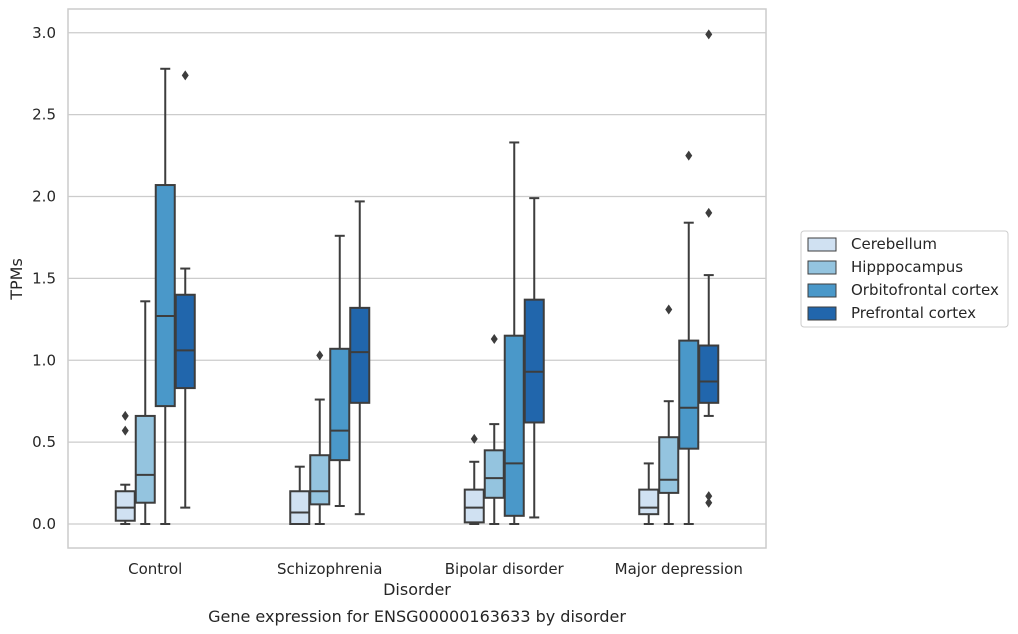 This screenshot has height=634, width=1018. Describe the element at coordinates (505, 569) in the screenshot. I see `x-tick-label: Bipolar disorder` at that location.